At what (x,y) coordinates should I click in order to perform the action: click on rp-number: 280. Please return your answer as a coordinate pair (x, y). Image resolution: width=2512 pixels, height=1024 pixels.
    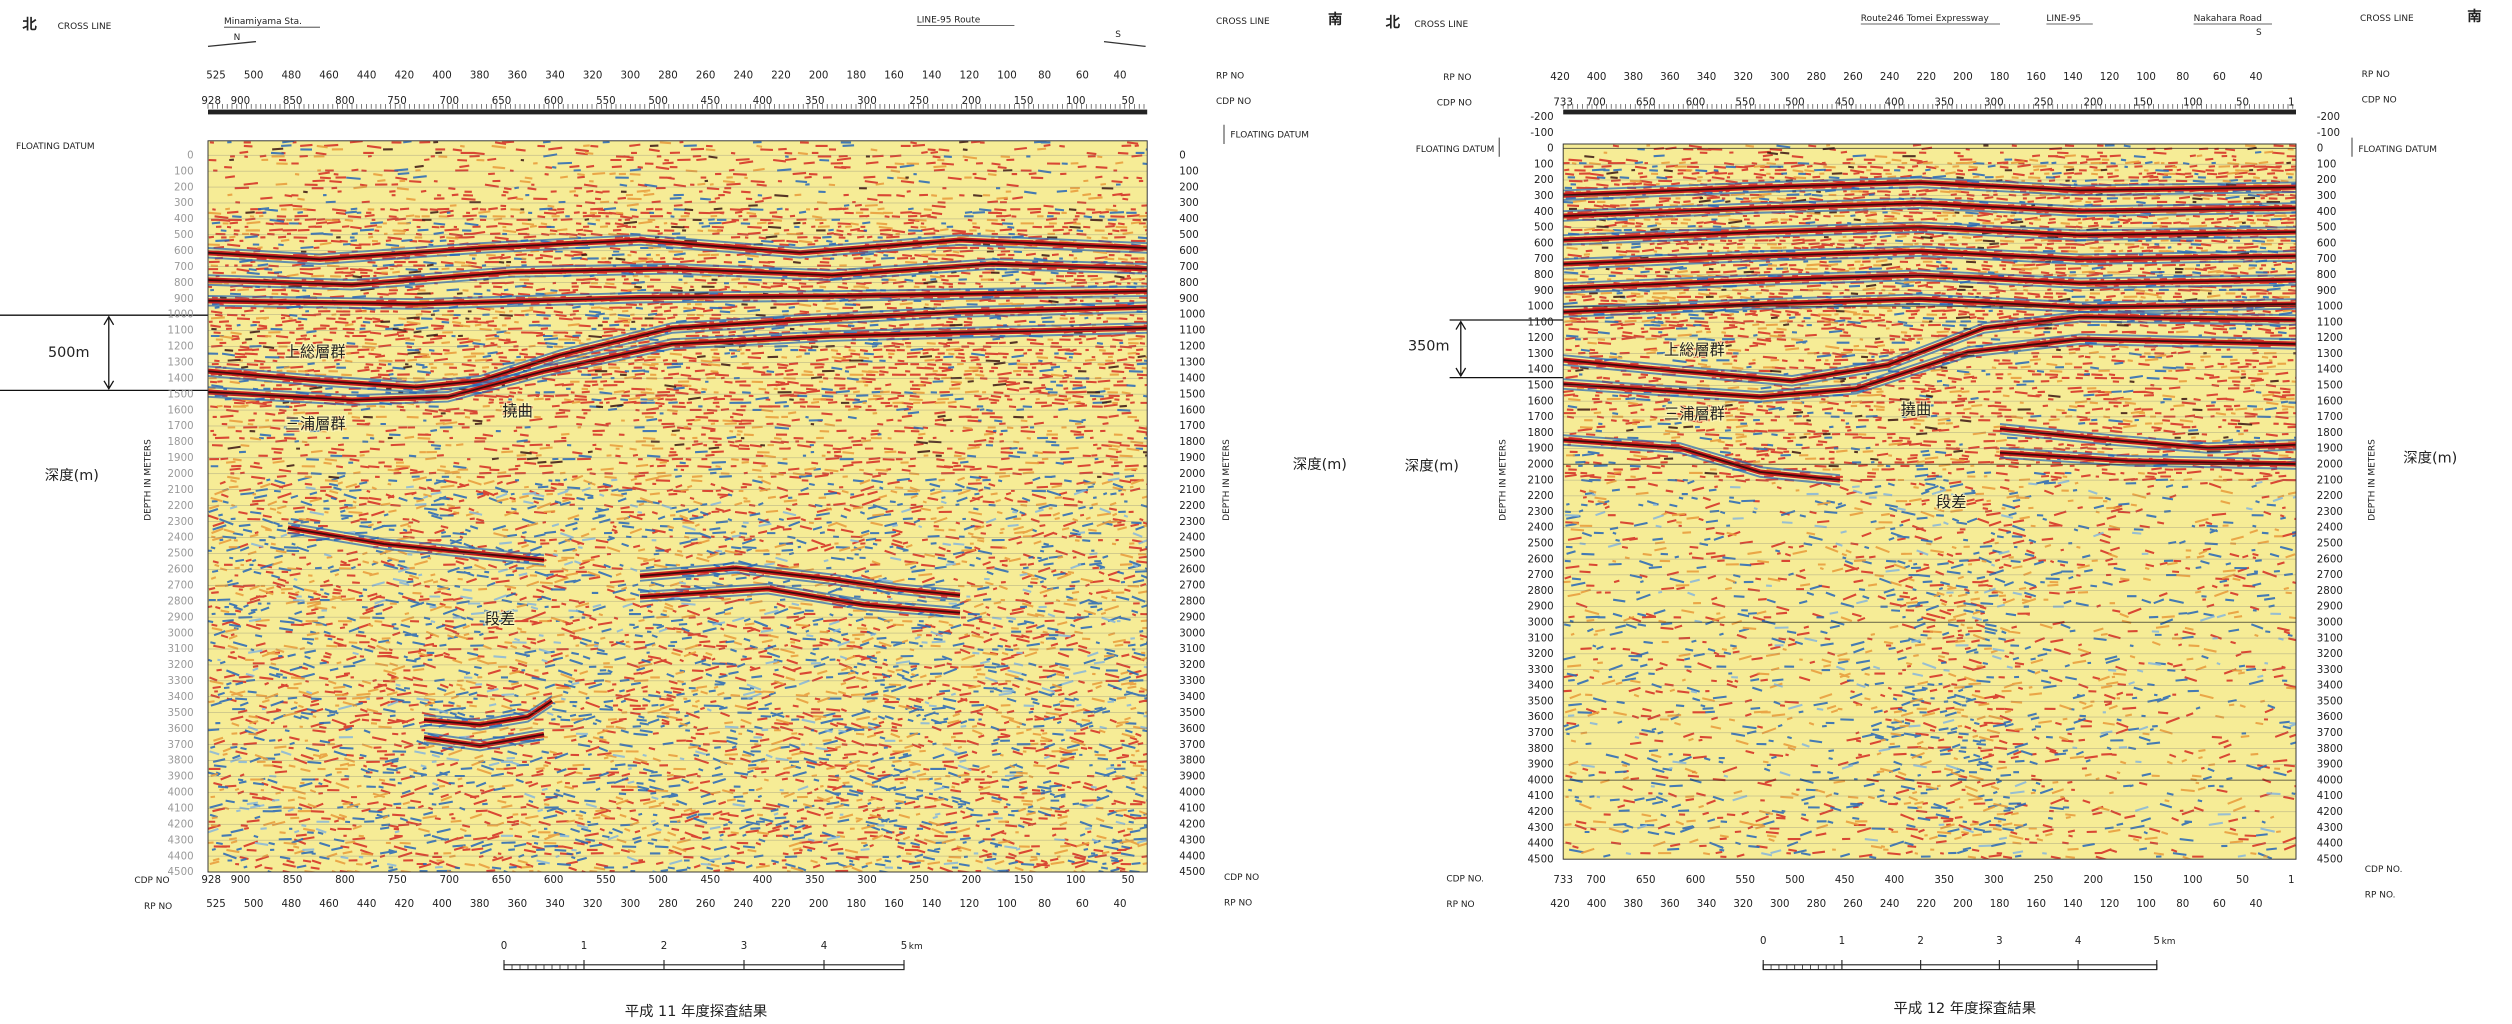
    Looking at the image, I should click on (1817, 904).